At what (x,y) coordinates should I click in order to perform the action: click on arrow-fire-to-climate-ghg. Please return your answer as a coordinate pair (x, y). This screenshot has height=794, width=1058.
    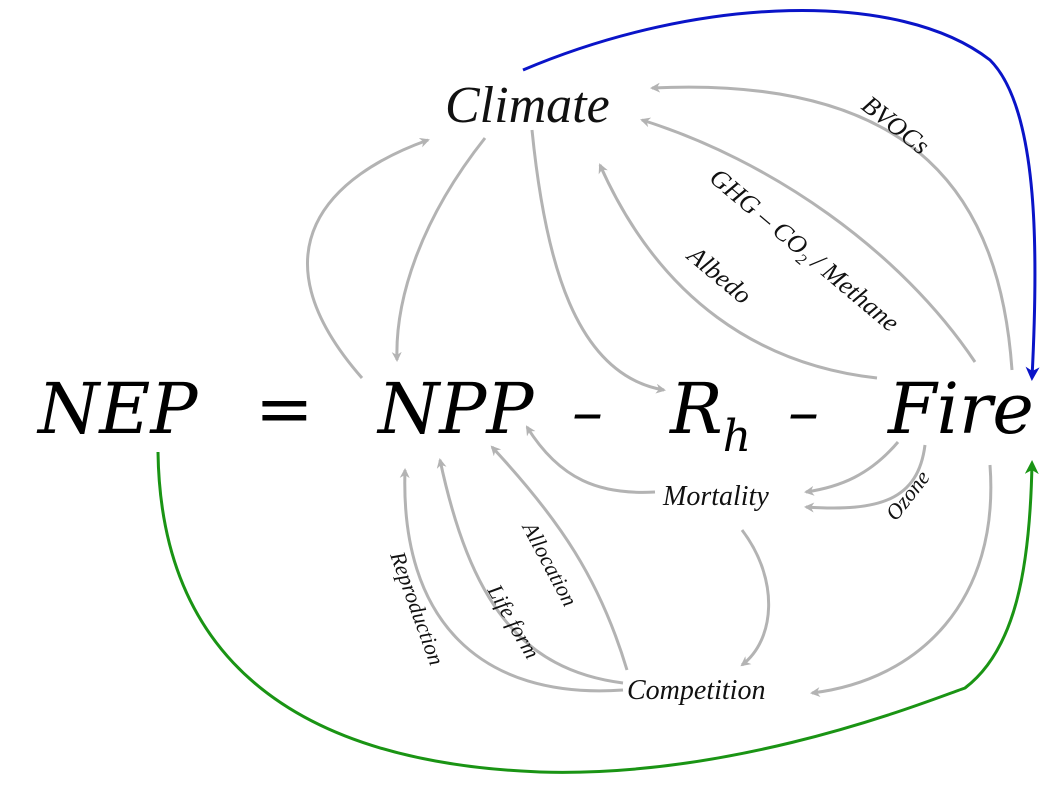
    Looking at the image, I should click on (808, 240).